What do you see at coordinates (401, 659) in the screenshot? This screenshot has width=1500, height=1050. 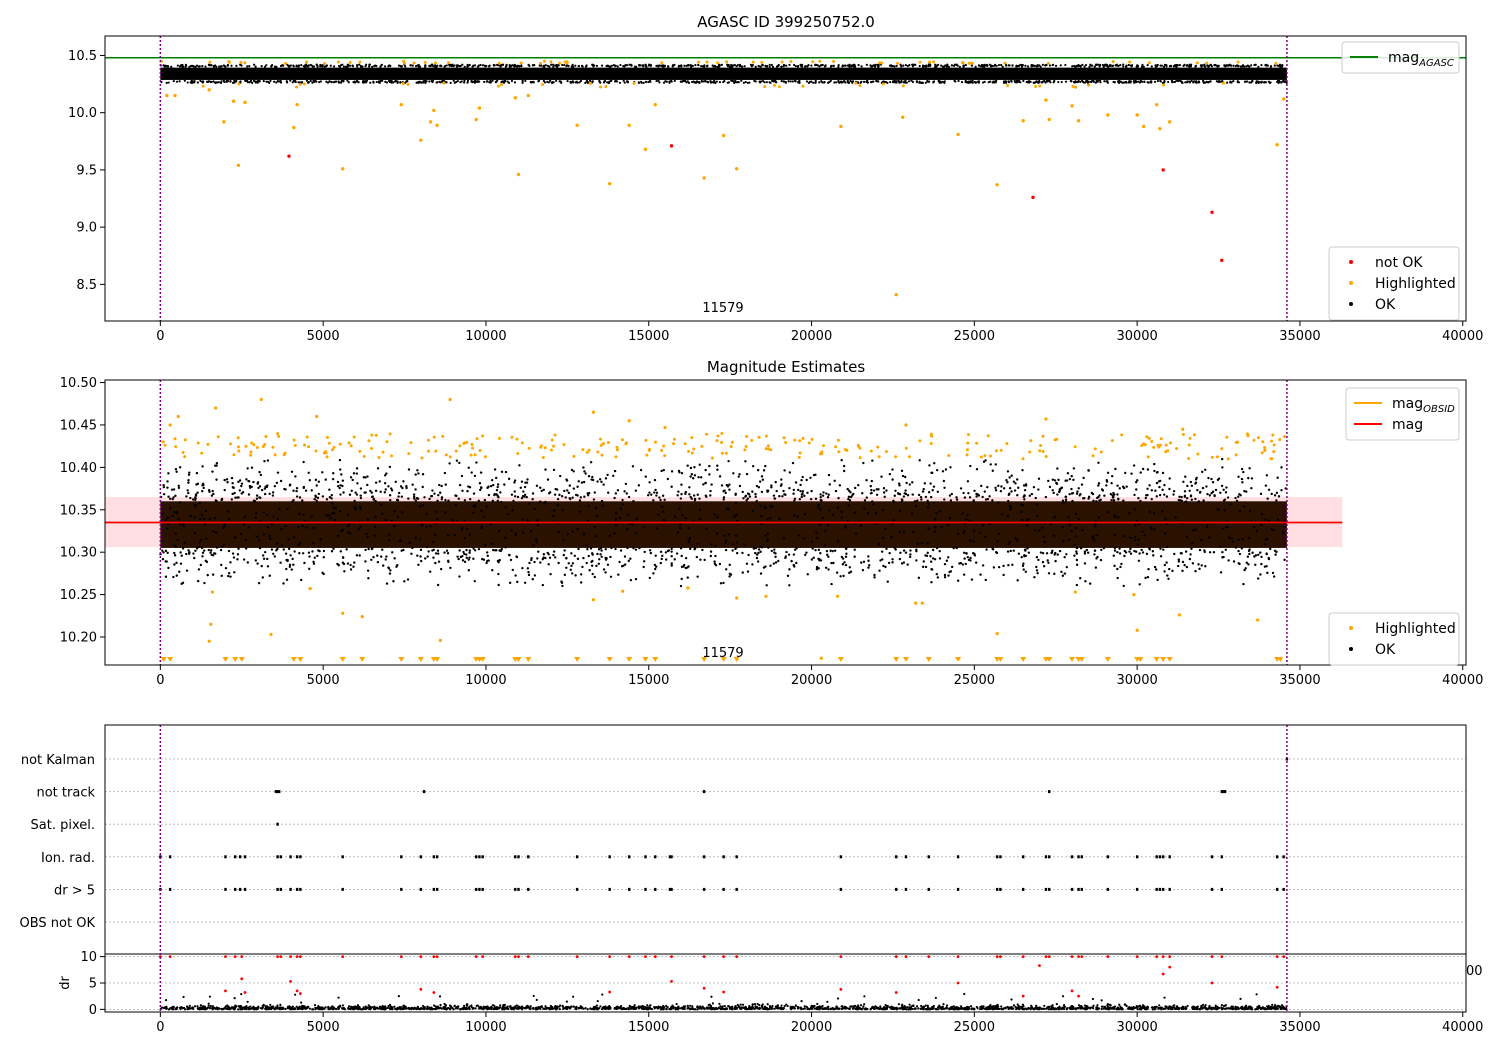 I see `out-of-range-marker` at bounding box center [401, 659].